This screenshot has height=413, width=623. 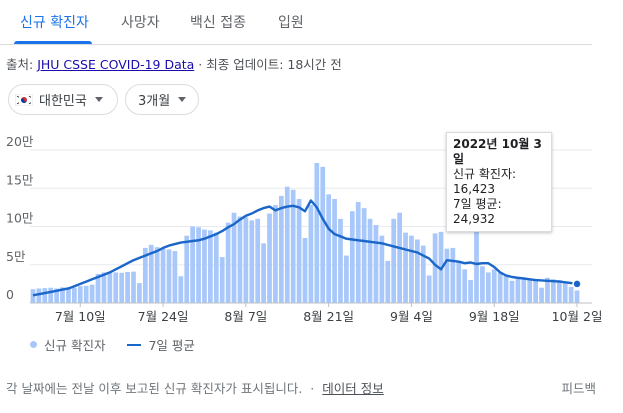 What do you see at coordinates (22, 64) in the screenshot?
I see `source-prefix: 출처:` at bounding box center [22, 64].